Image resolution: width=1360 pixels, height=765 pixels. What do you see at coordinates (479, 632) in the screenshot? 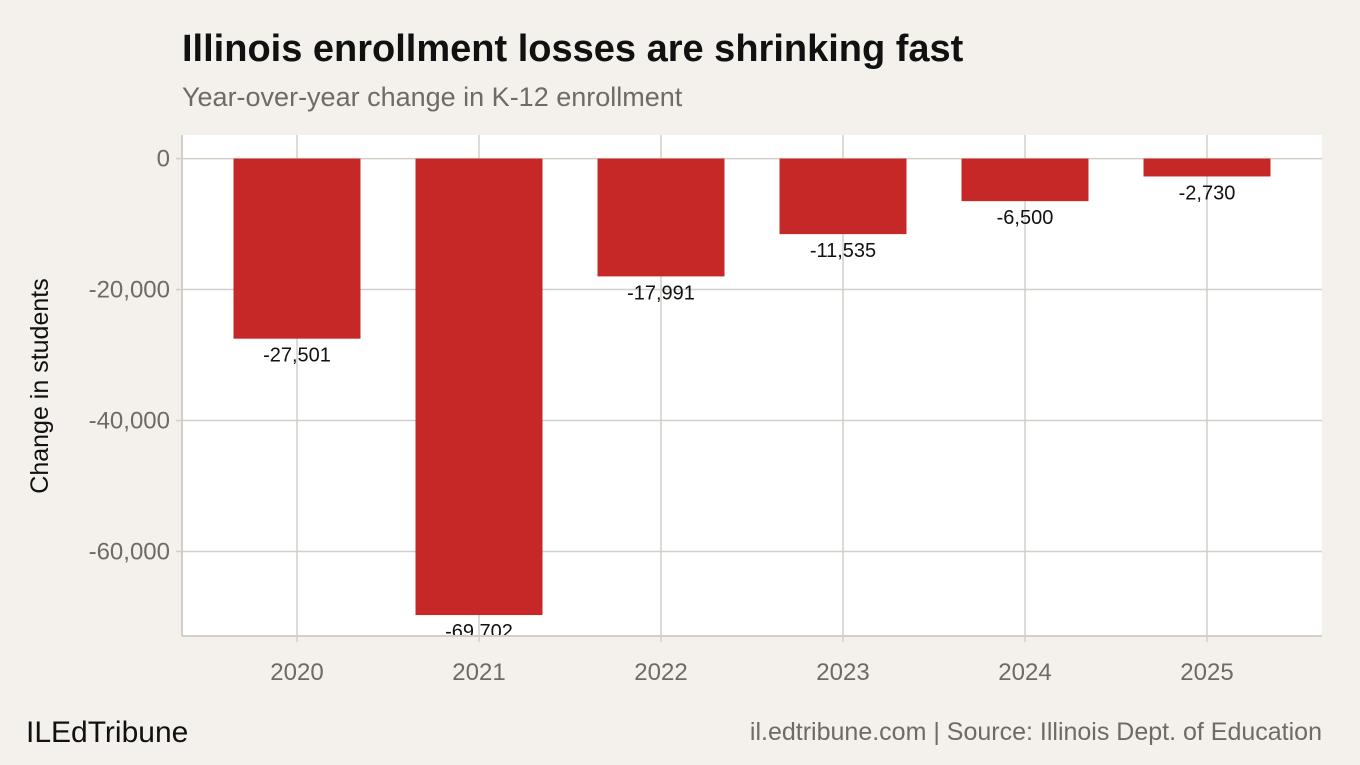
I see `data-label-2021: -69,702` at bounding box center [479, 632].